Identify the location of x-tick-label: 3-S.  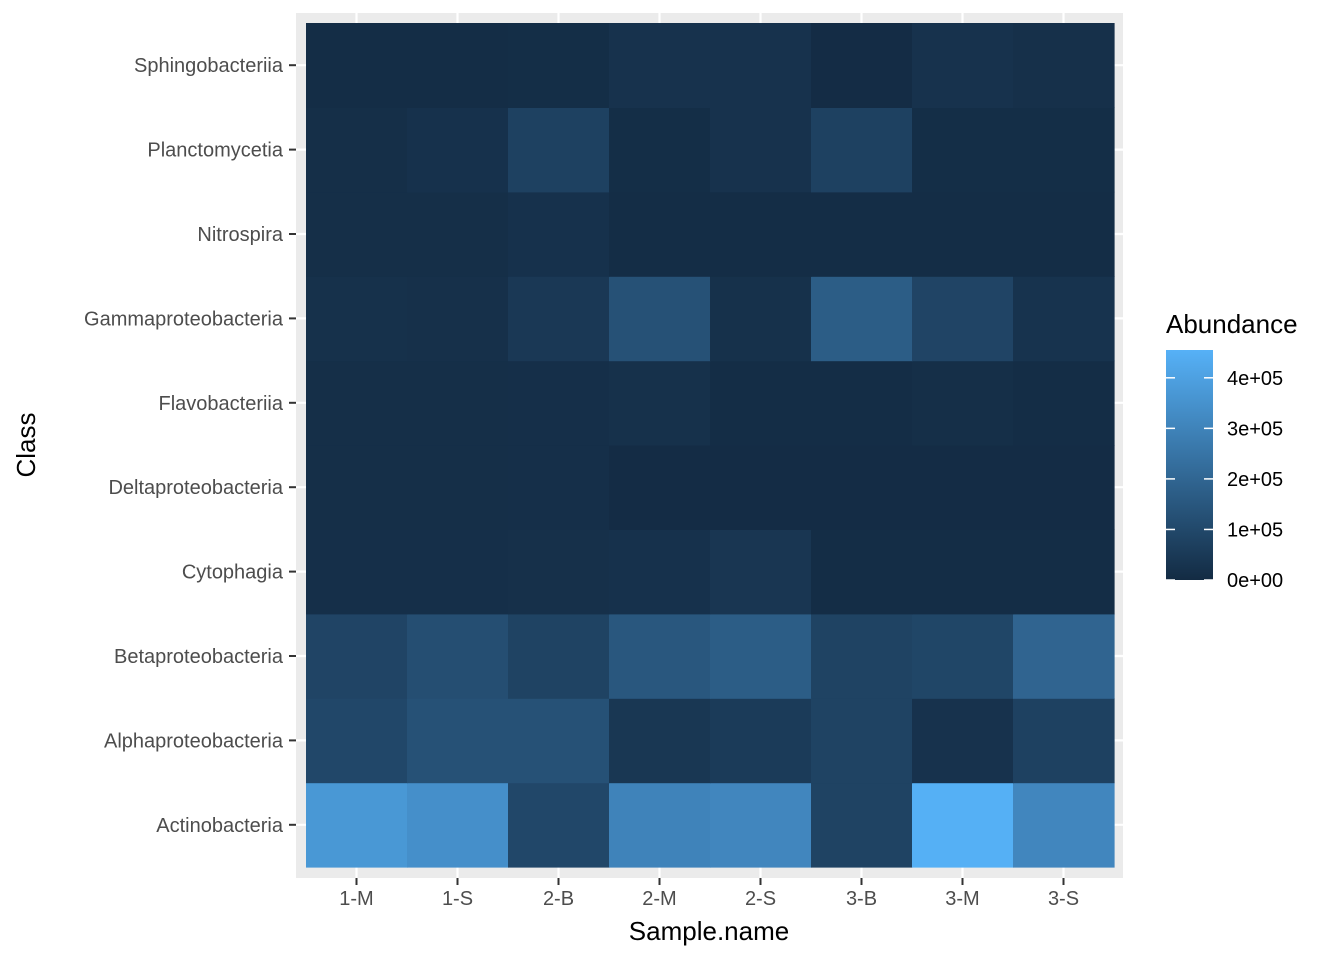
(1063, 899).